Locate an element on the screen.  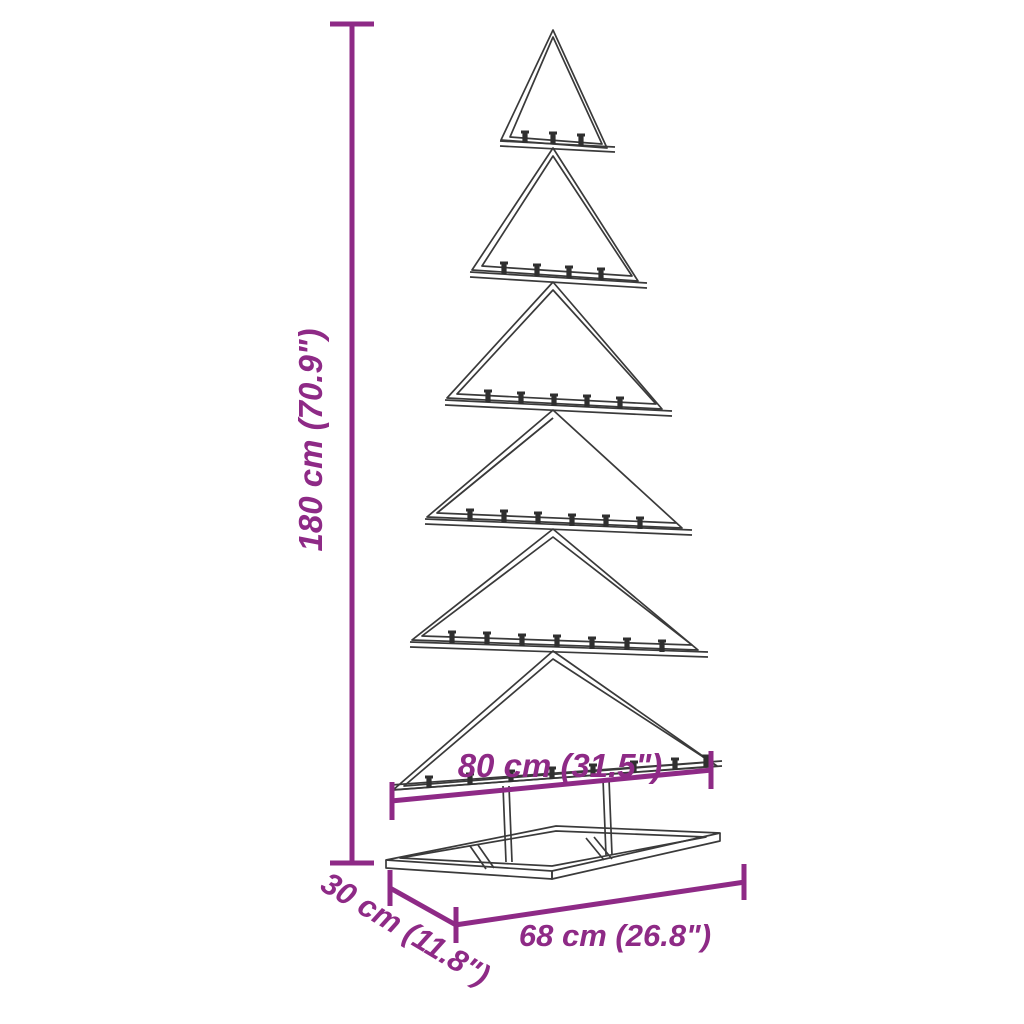
dimension-line-base-depth is located at coordinates (422, 899).